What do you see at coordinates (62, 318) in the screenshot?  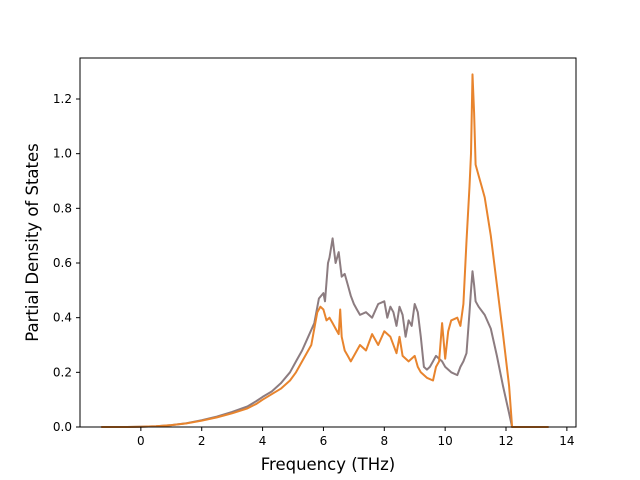 I see `y-tick-label: 0.4` at bounding box center [62, 318].